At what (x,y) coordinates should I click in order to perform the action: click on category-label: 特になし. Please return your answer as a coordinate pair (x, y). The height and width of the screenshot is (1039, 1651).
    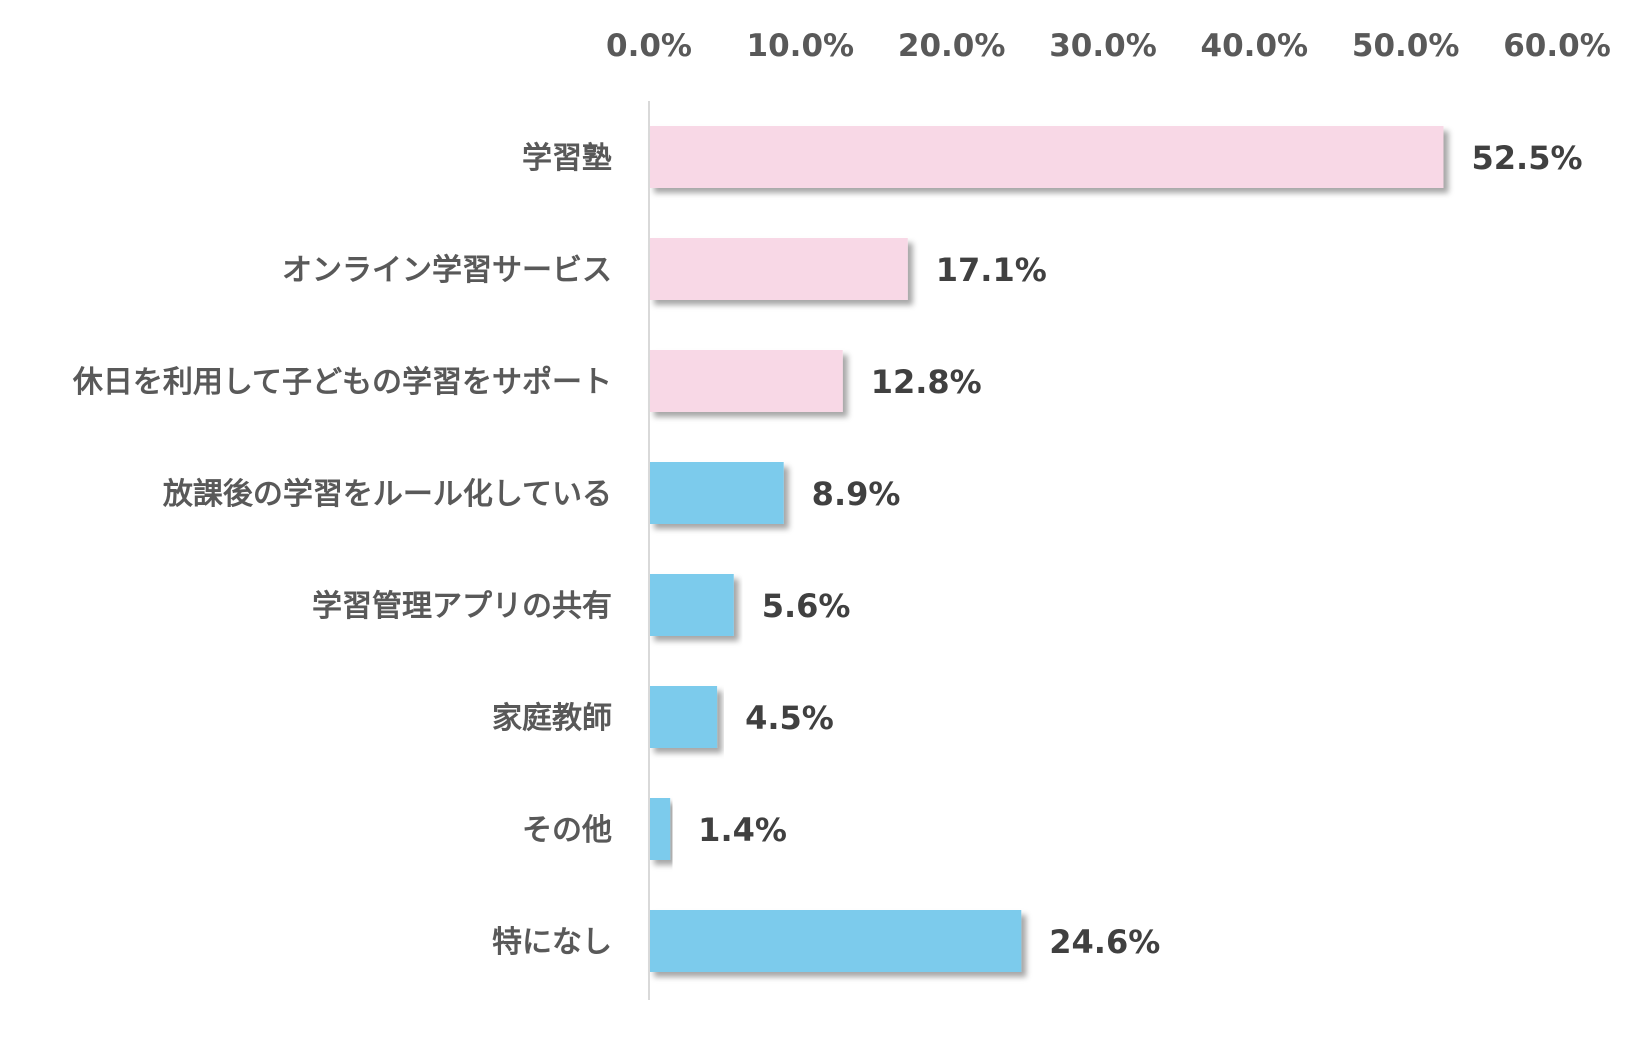
    Looking at the image, I should click on (552, 942).